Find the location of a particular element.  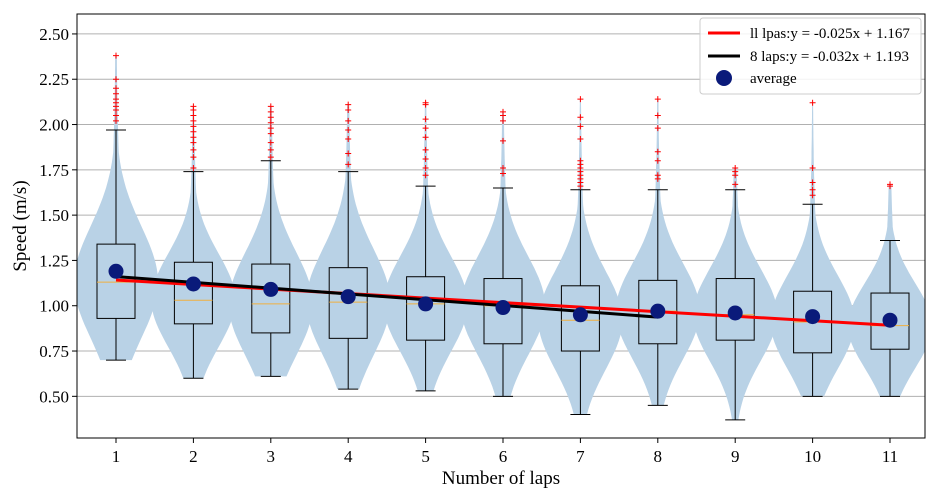

legend-swatch-average is located at coordinates (724, 78).